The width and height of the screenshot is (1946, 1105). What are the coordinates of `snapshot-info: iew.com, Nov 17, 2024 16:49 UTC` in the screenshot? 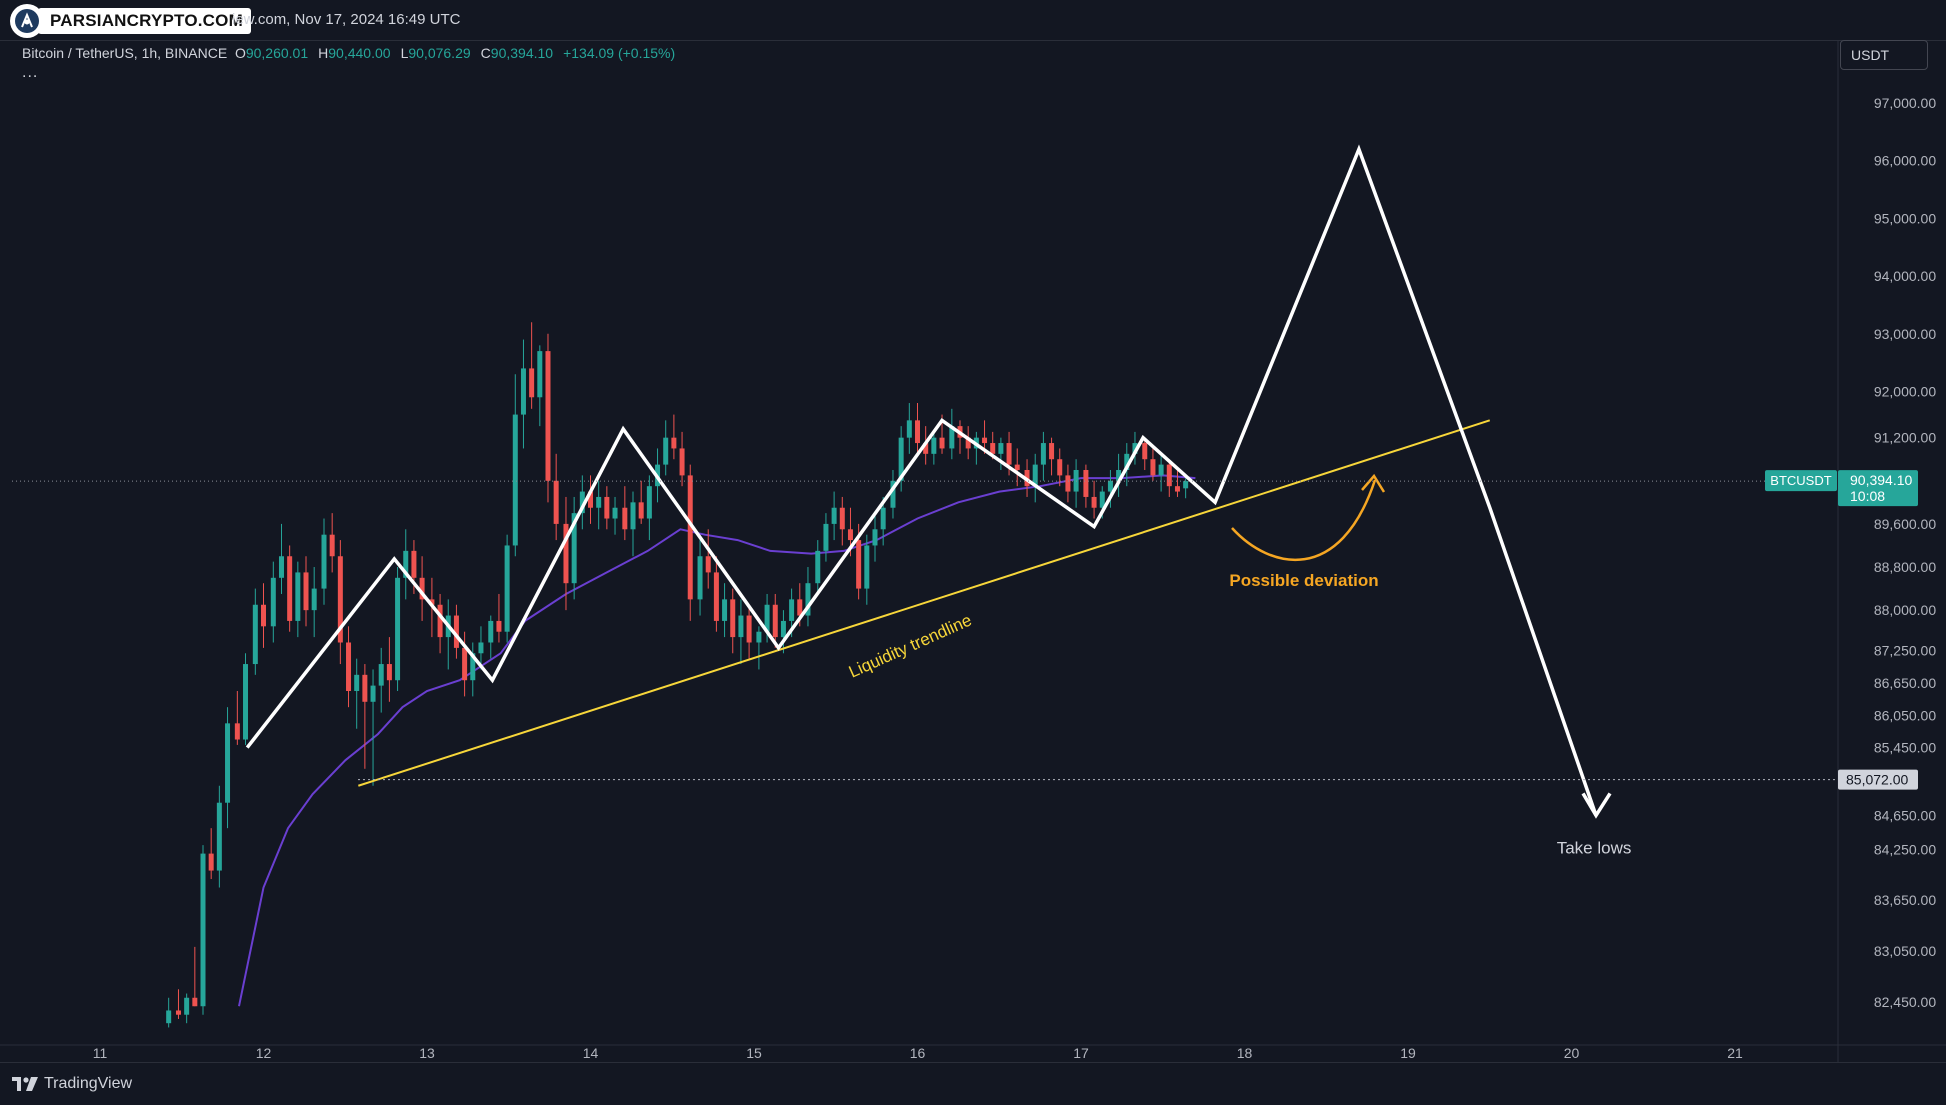 It's located at (346, 19).